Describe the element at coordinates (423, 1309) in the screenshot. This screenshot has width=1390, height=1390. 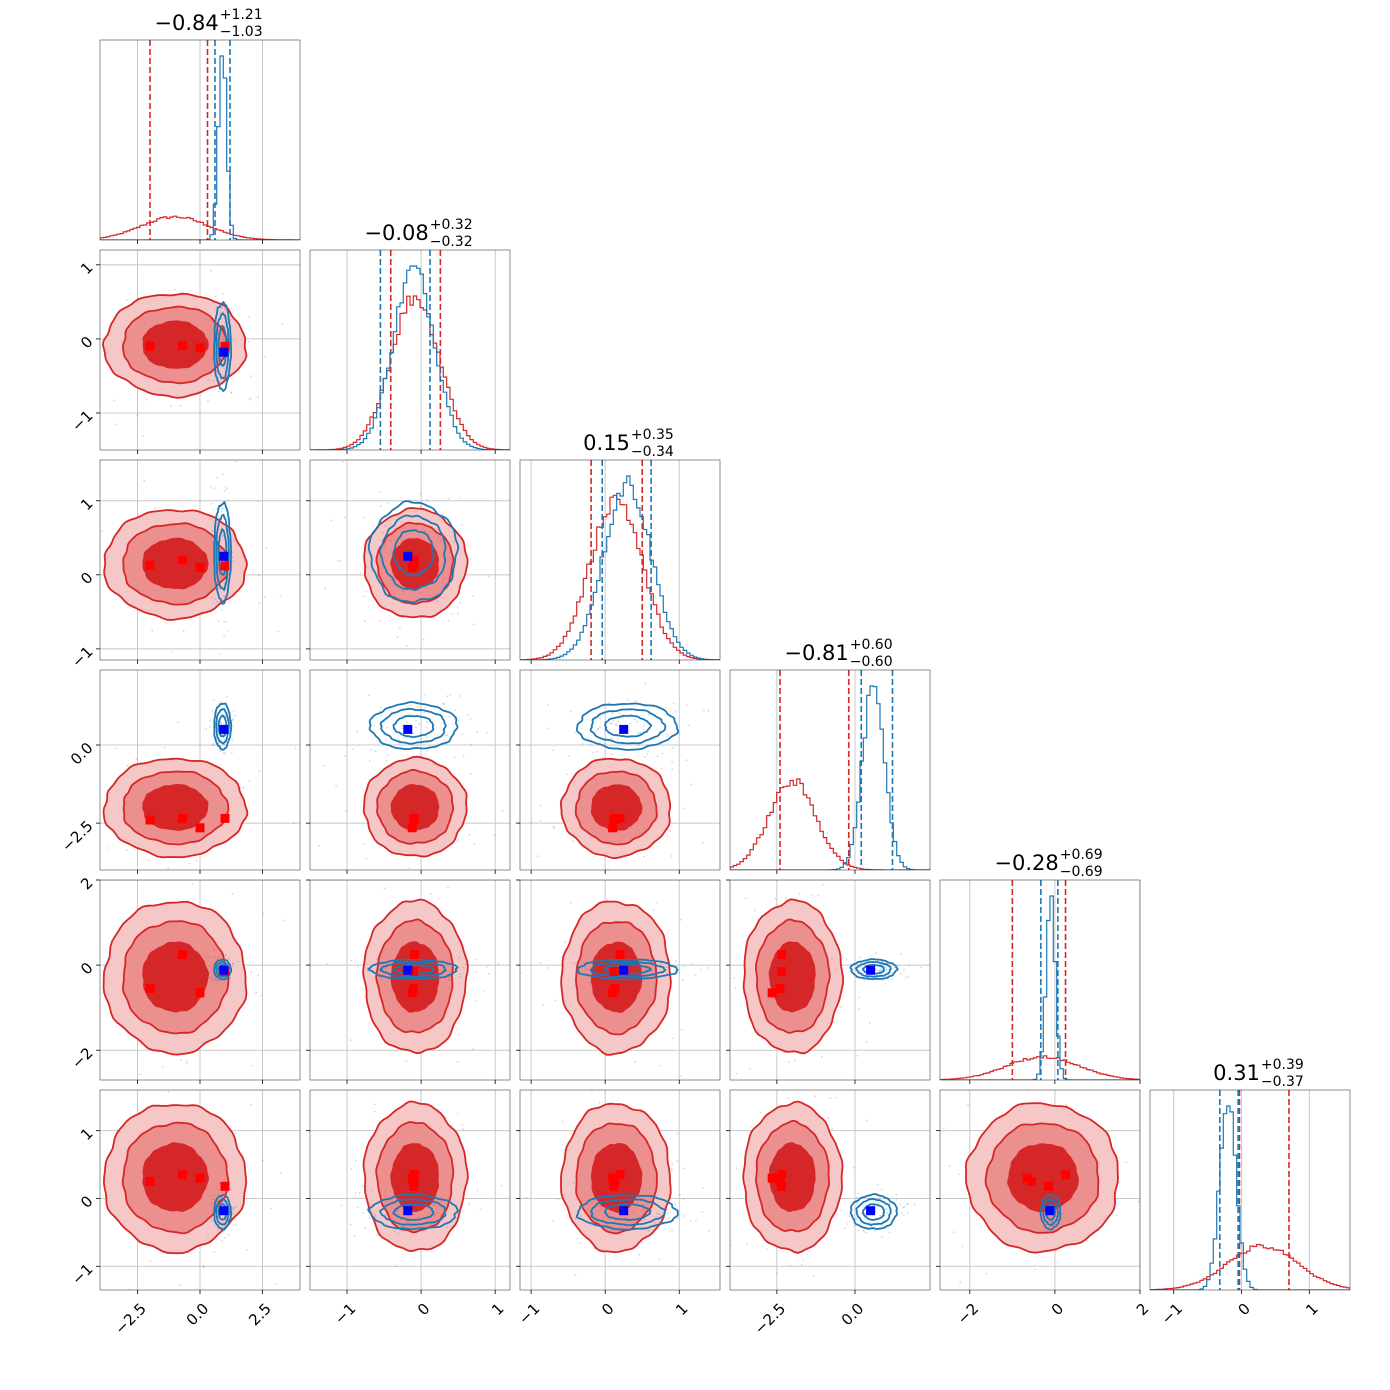
I see `x-tick-label: 0` at that location.